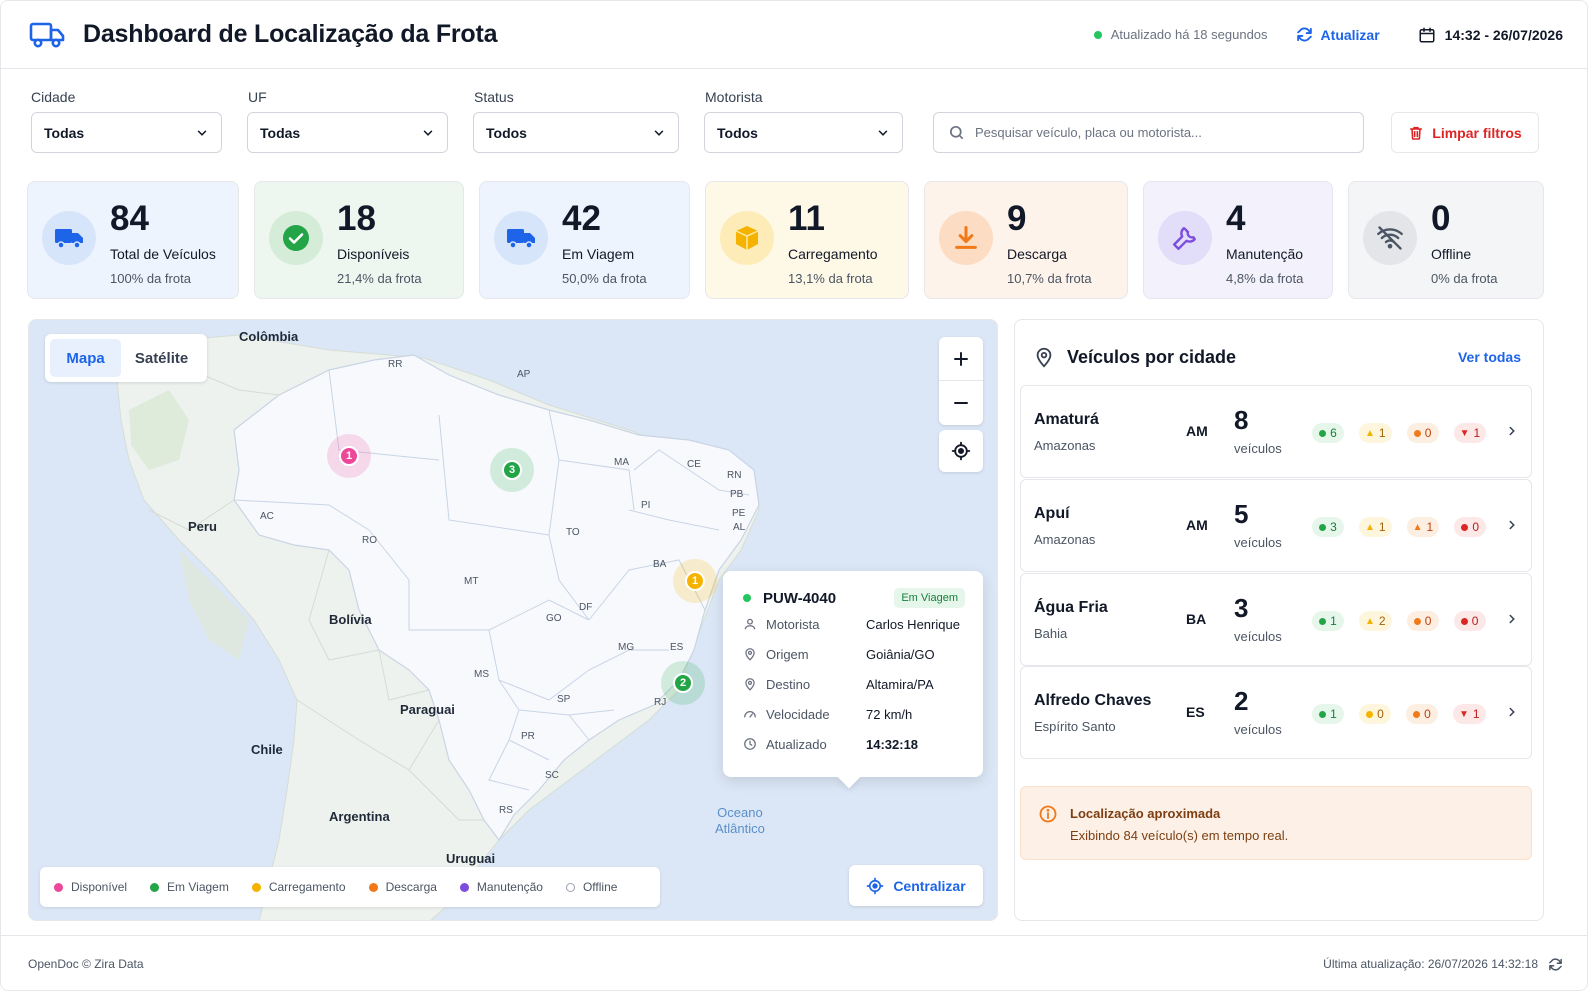  What do you see at coordinates (1276, 525) in the screenshot?
I see `city-row: Apuí Amazonas AM 5 veículos 3 ▲ 1 ▲ 1 0` at bounding box center [1276, 525].